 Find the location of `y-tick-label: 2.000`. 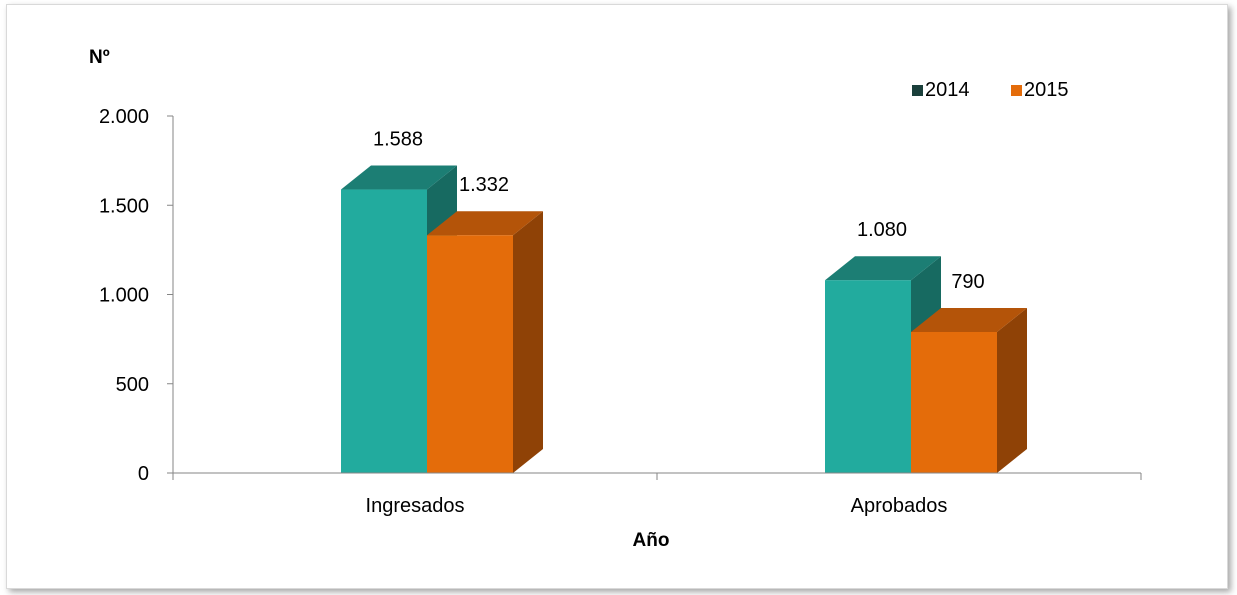

y-tick-label: 2.000 is located at coordinates (124, 117).